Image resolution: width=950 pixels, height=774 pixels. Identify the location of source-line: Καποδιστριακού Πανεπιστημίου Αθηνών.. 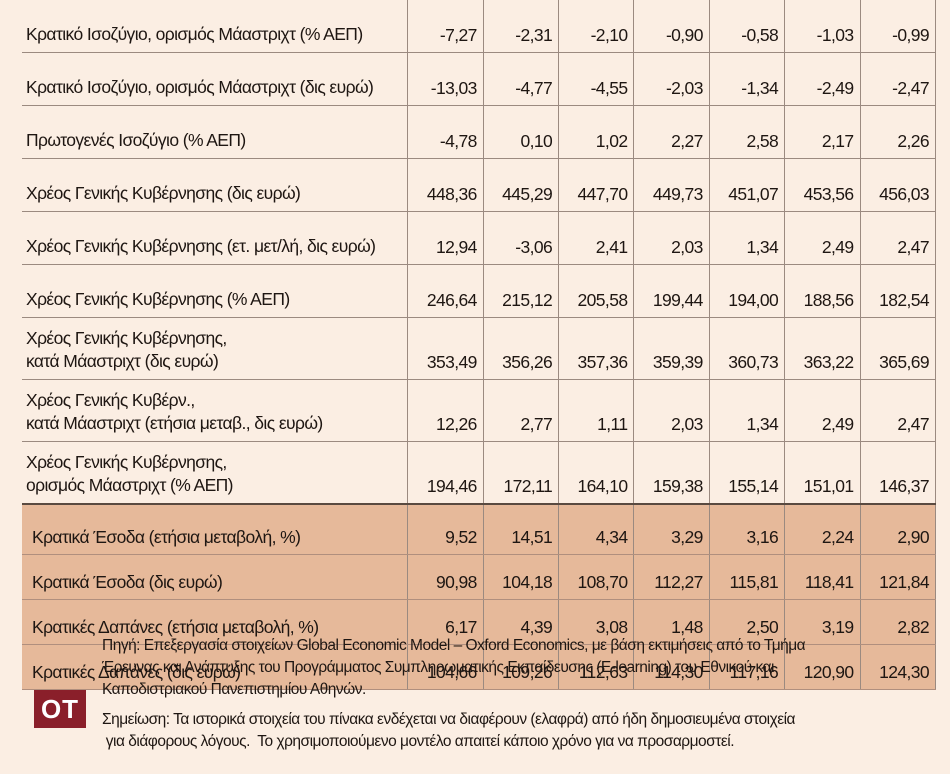
(234, 689).